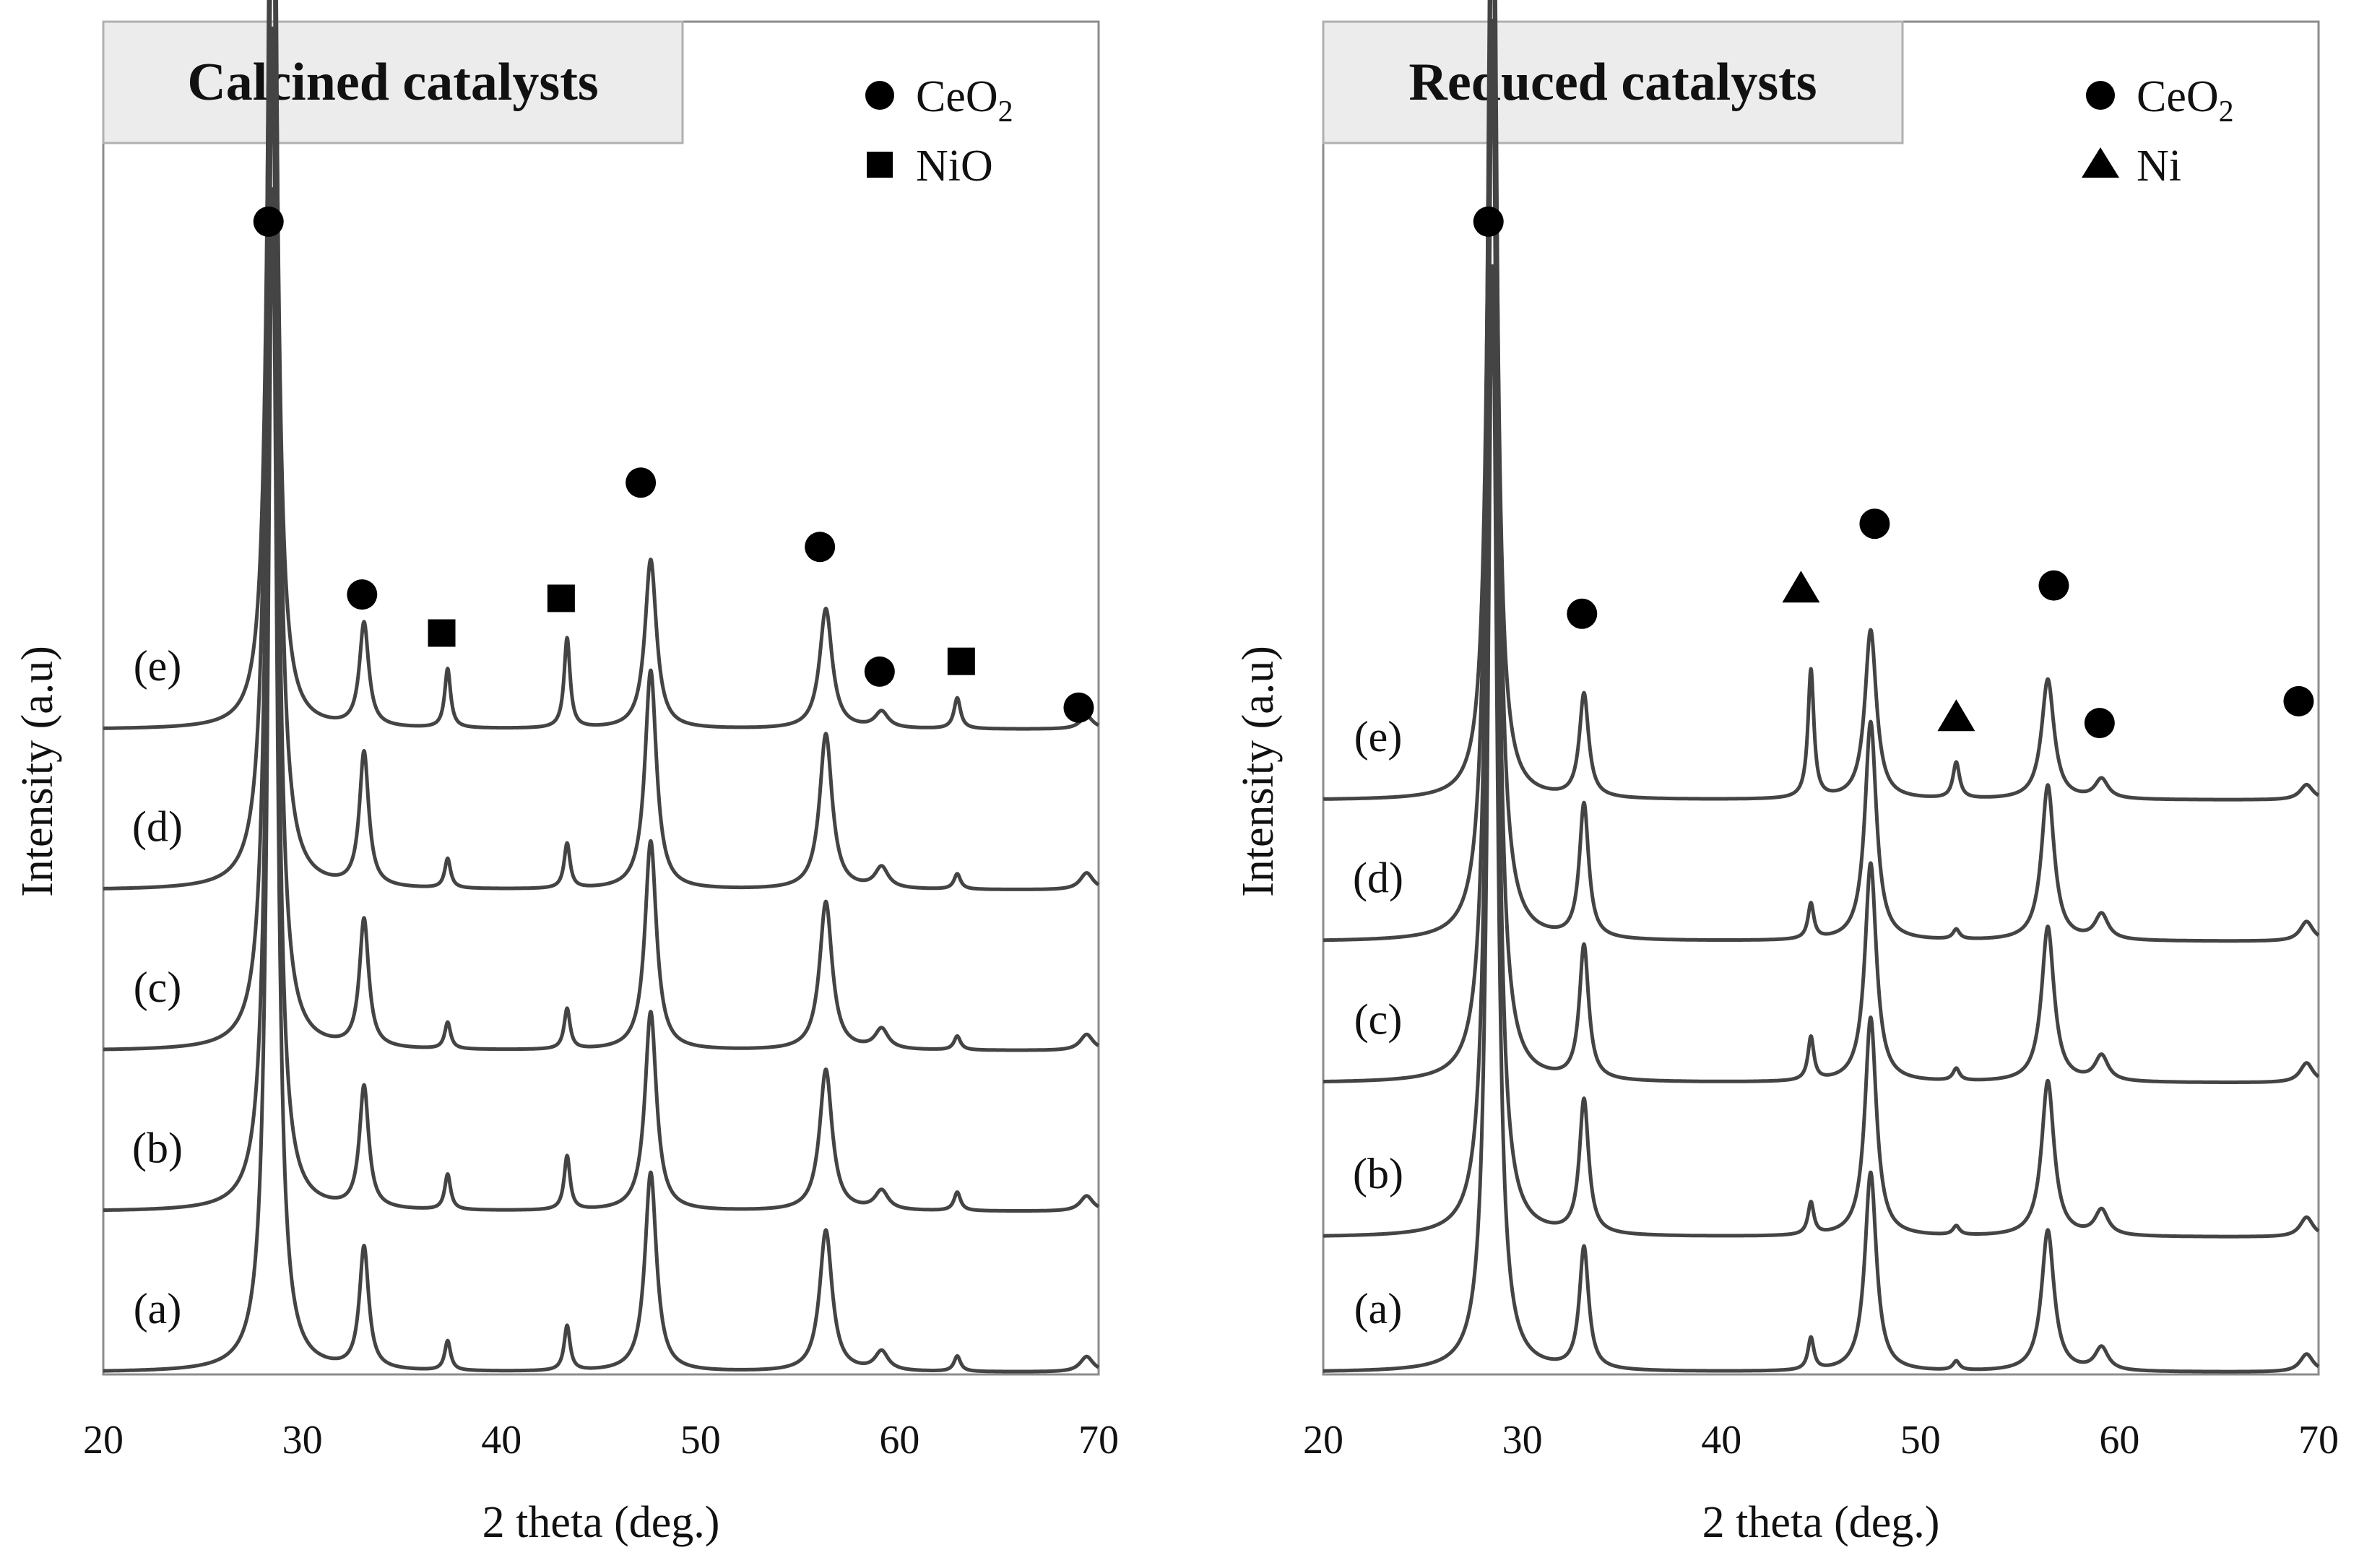  What do you see at coordinates (954, 166) in the screenshot?
I see `legend-label-2: NiO` at bounding box center [954, 166].